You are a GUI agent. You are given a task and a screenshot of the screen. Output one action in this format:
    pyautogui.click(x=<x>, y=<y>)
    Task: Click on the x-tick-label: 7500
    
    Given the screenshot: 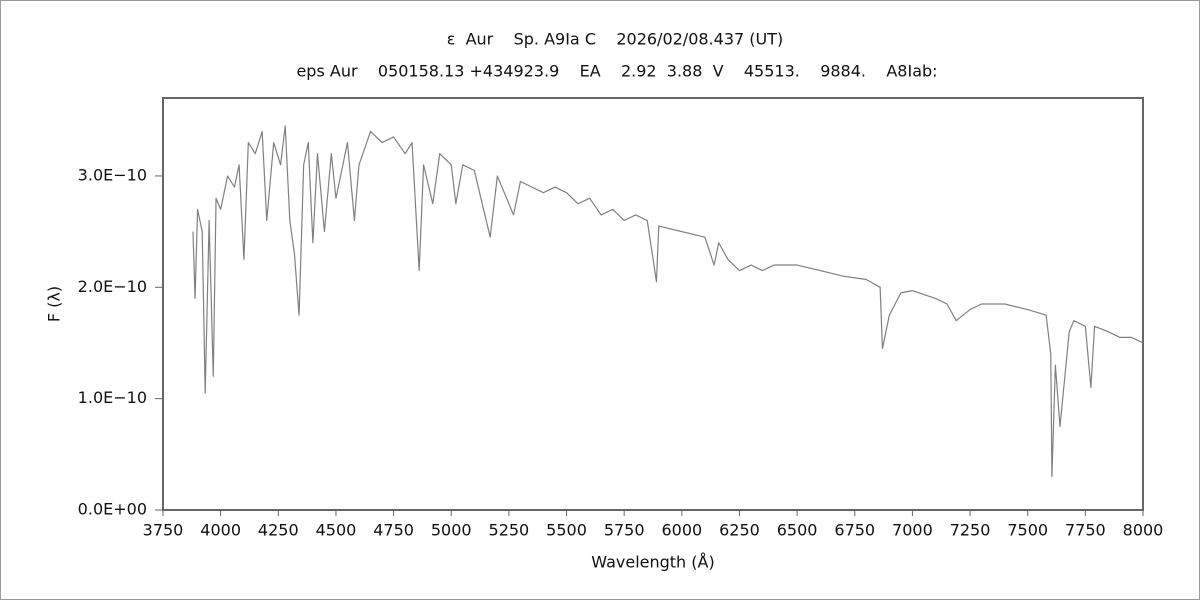 What is the action you would take?
    pyautogui.click(x=1027, y=530)
    